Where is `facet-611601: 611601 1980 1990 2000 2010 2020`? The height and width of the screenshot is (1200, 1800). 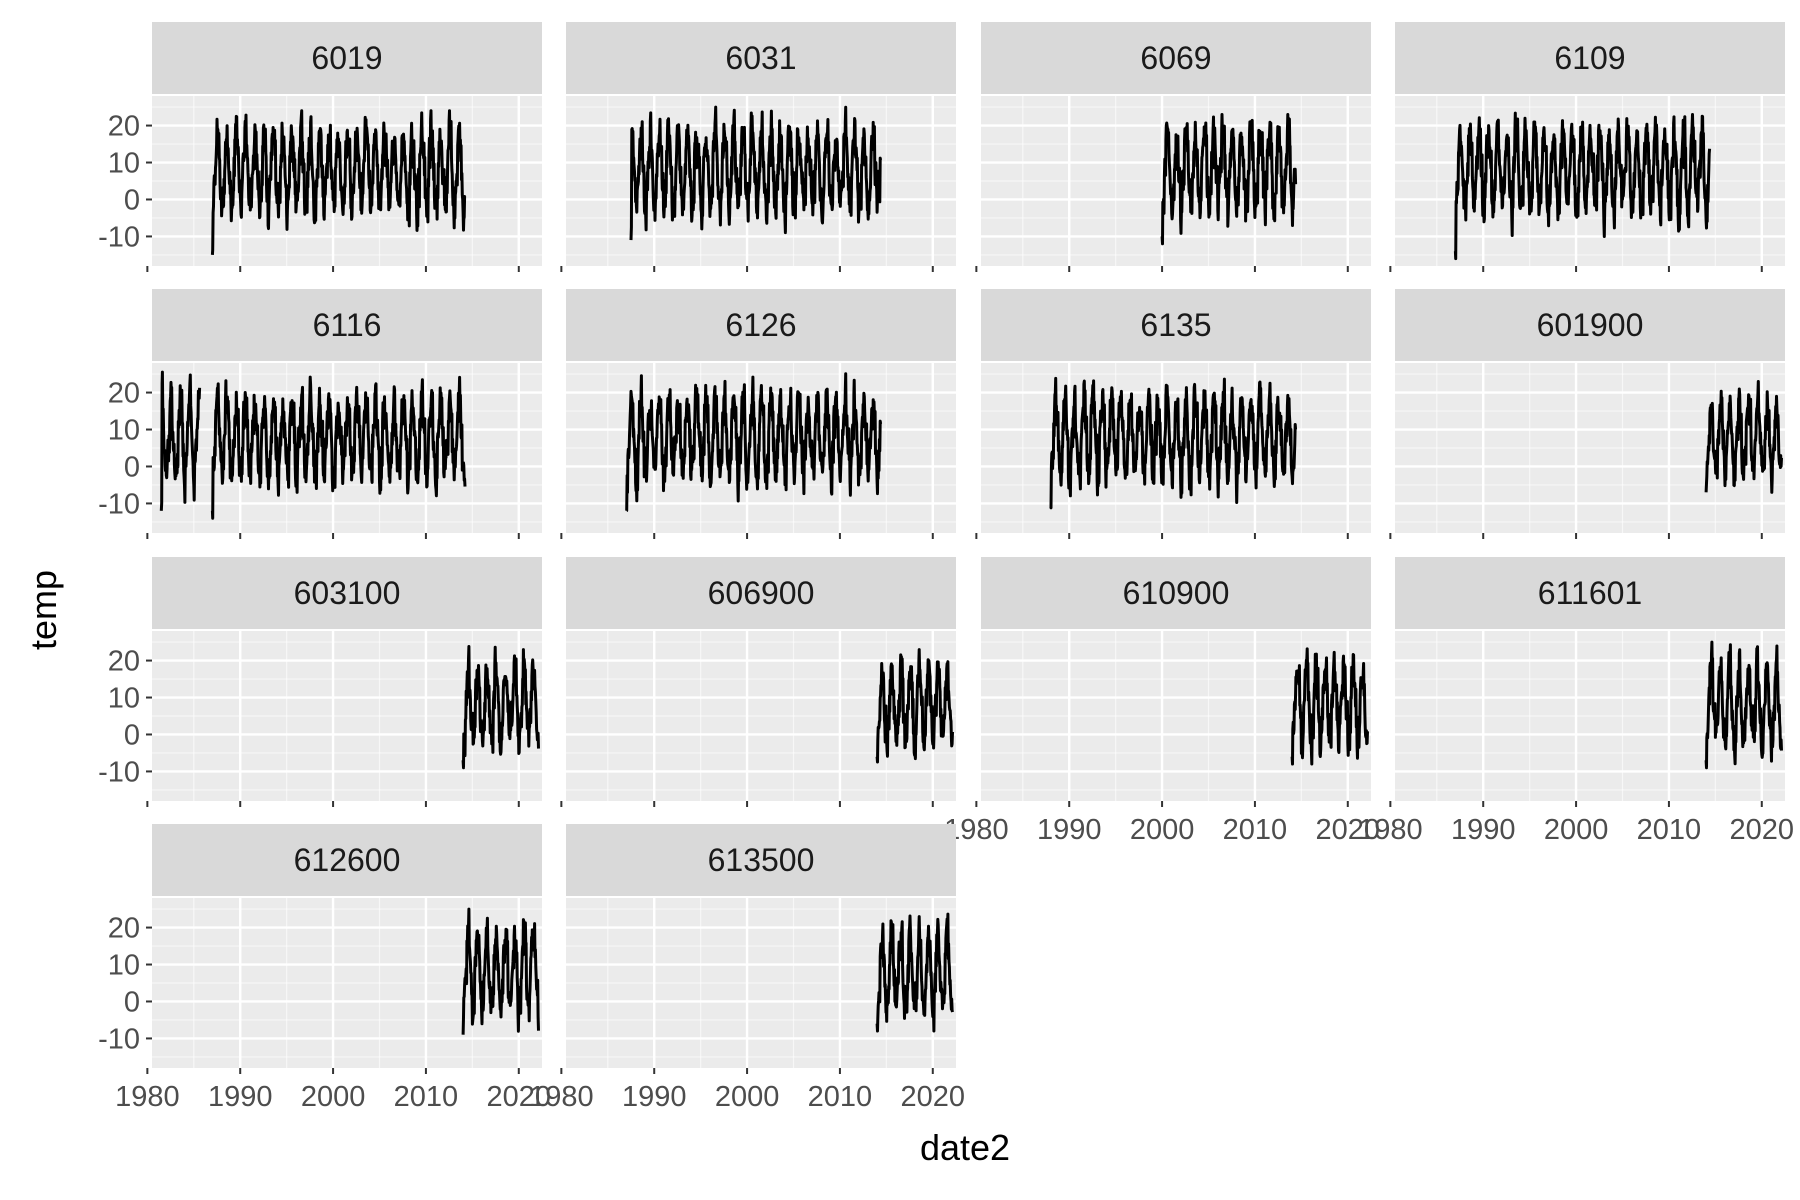
facet-611601: 611601 1980 1990 2000 2010 2020 is located at coordinates (1576, 701).